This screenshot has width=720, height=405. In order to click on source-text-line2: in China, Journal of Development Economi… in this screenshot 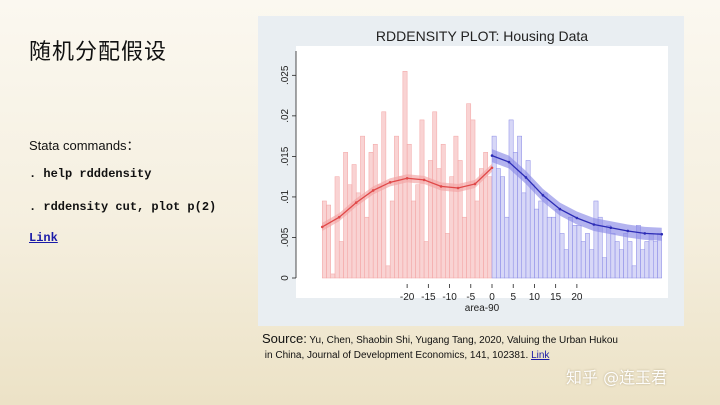, I will do `click(396, 355)`.